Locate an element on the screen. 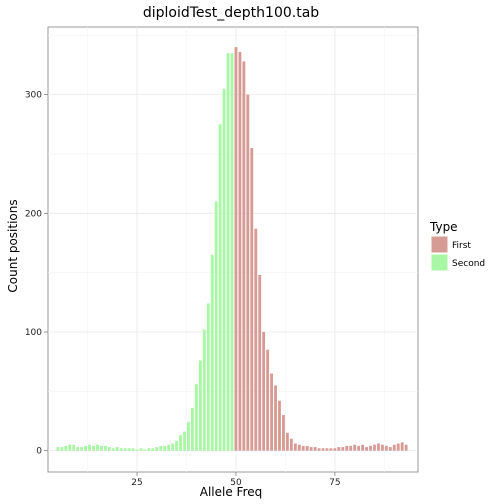  legend: Type First Second is located at coordinates (457, 246).